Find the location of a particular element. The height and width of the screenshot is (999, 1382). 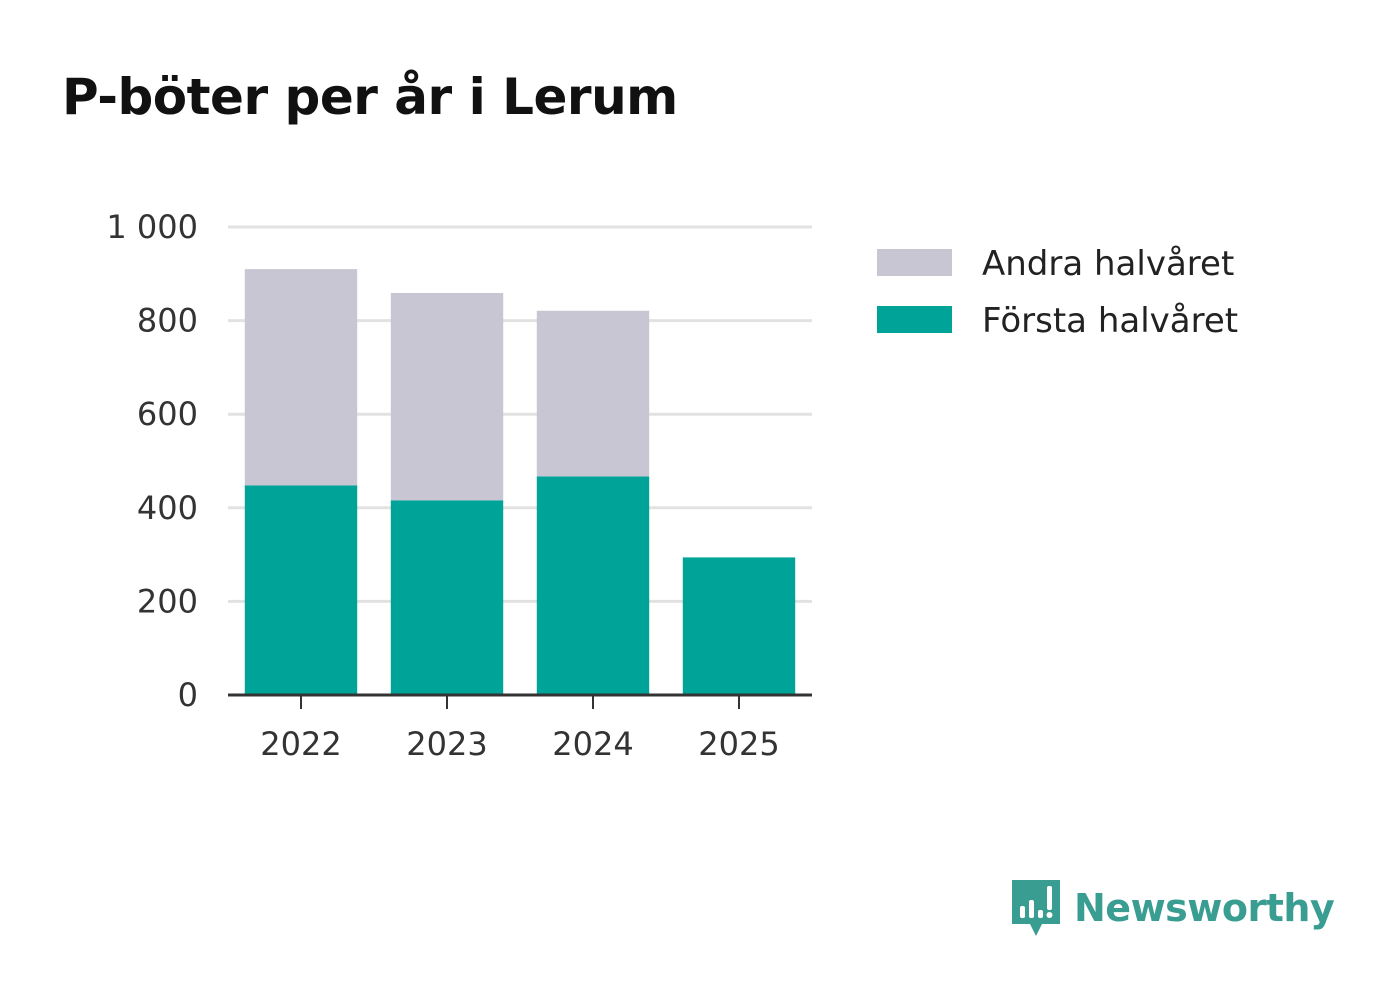

x-tick-label: 2025 is located at coordinates (738, 744).